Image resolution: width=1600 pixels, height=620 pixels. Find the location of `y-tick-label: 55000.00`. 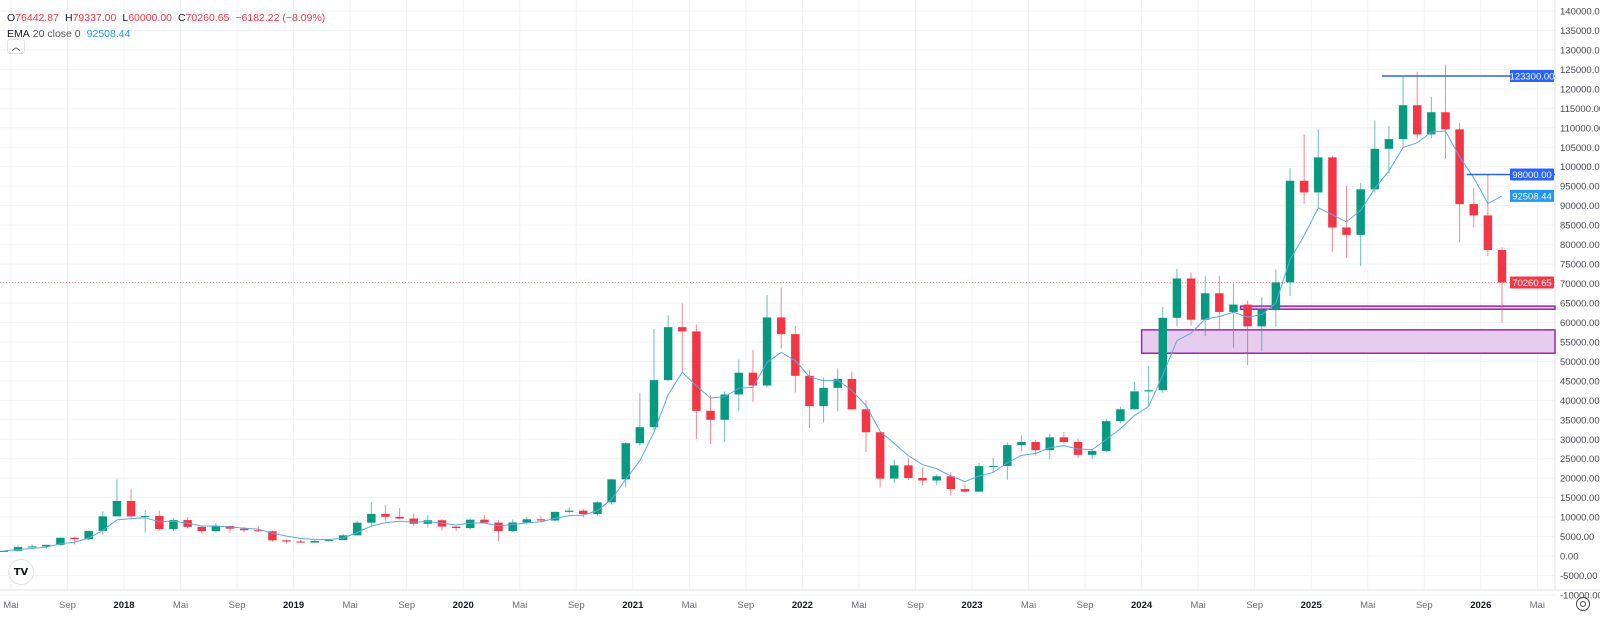

y-tick-label: 55000.00 is located at coordinates (1580, 342).